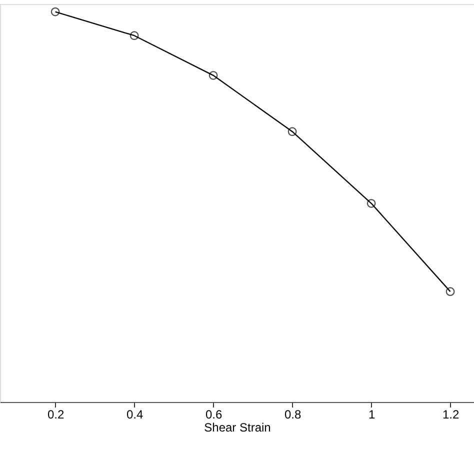  Describe the element at coordinates (293, 415) in the screenshot. I see `x-tick-label: 0.8` at that location.